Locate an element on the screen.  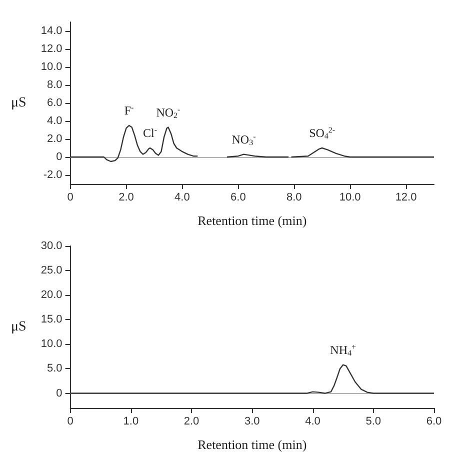
y-tick-label: 25.0 is located at coordinates (51, 270).